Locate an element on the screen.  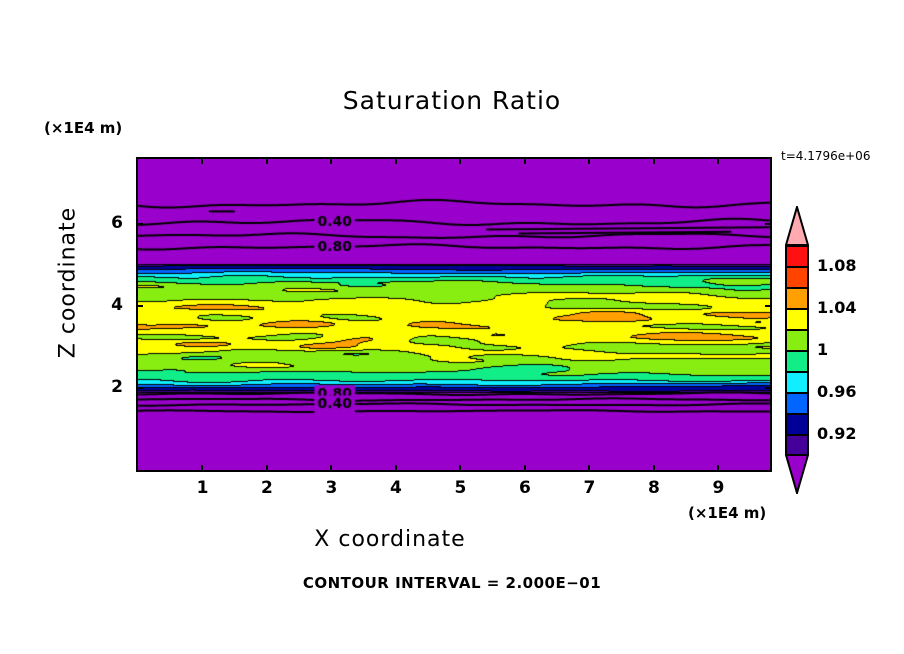
x-tick-label: 7 is located at coordinates (589, 488).